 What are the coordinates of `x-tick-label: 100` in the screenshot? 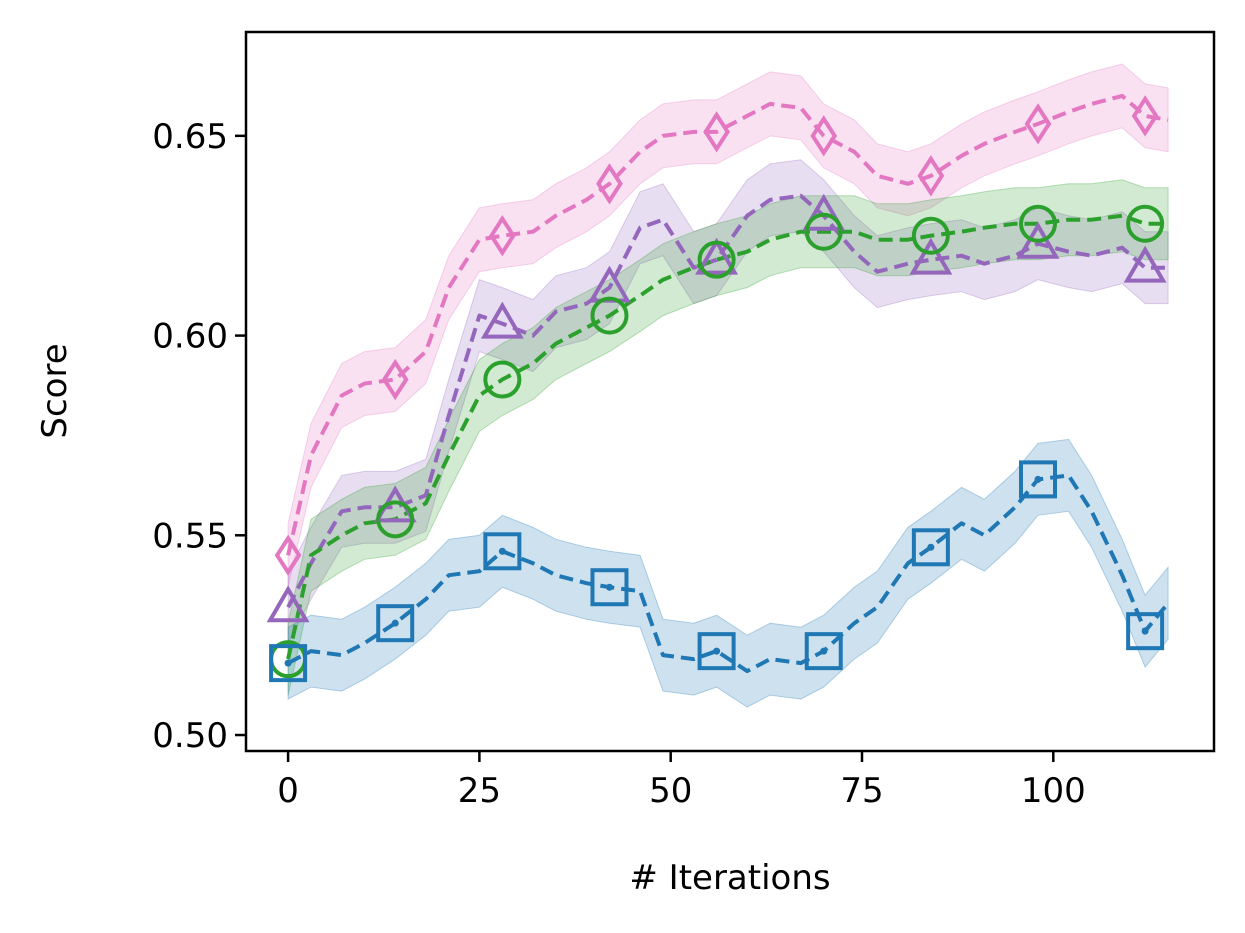 It's located at (1053, 791).